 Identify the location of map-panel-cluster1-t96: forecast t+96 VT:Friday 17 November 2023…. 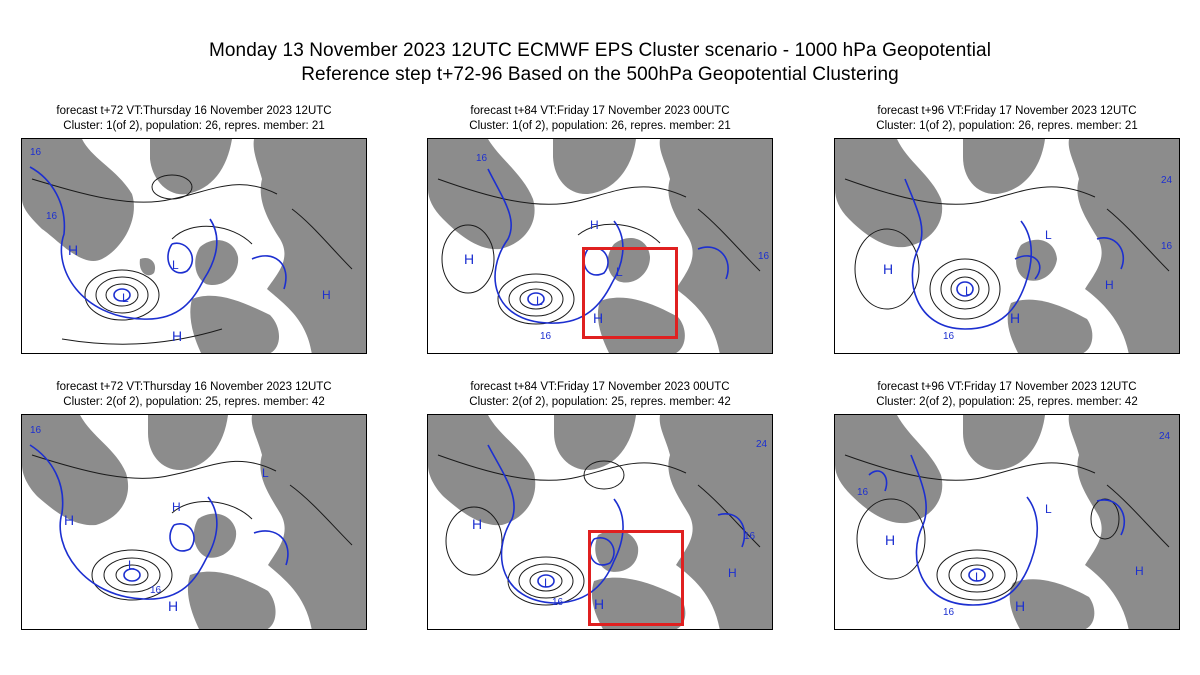
(1007, 229).